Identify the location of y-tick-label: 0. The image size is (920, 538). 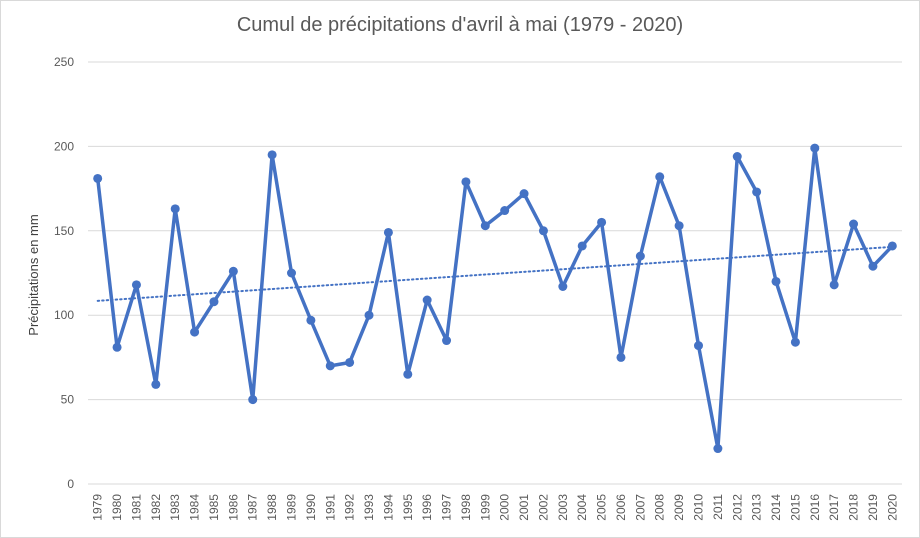
(70, 484).